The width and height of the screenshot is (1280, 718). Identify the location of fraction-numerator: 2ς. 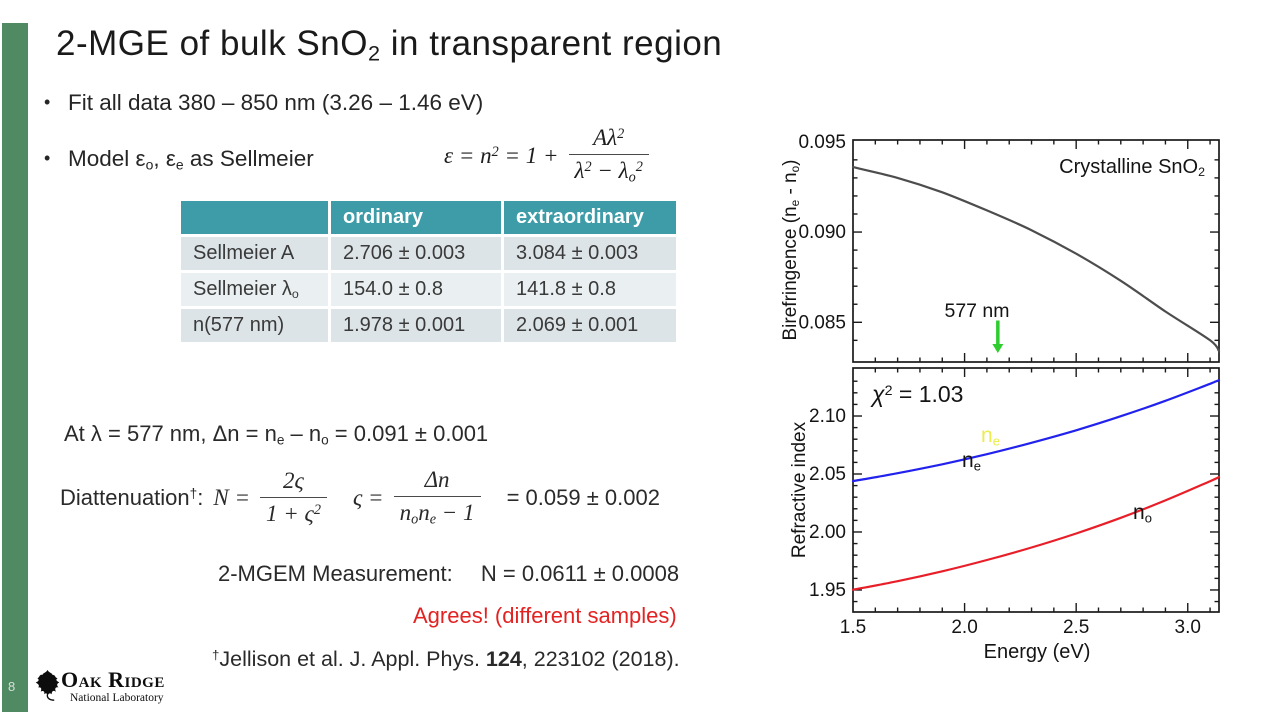
(293, 480).